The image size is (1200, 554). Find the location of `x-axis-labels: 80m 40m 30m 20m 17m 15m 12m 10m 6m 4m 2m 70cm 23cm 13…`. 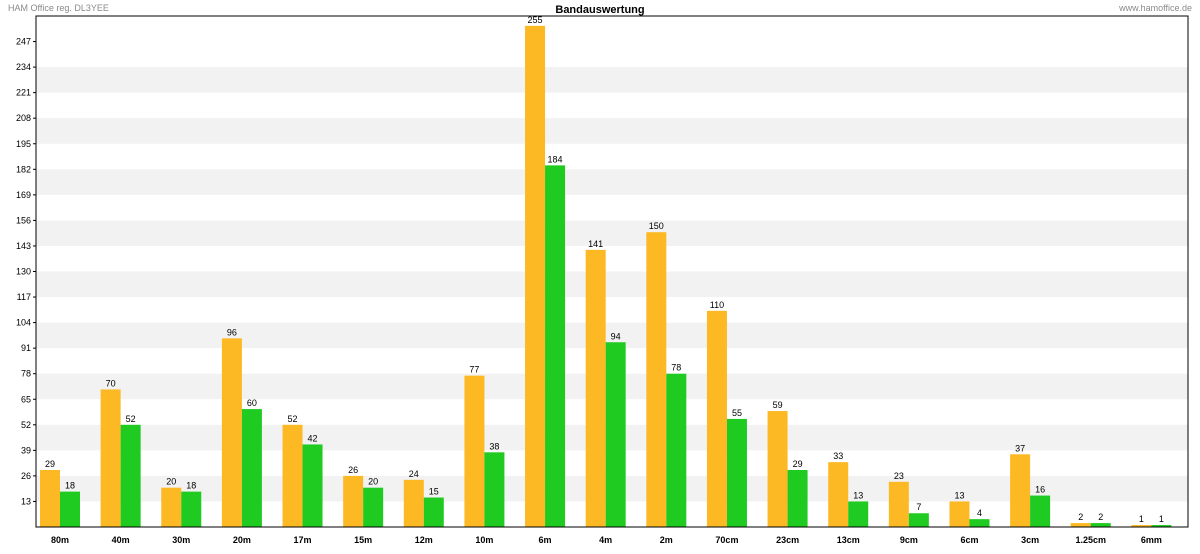

x-axis-labels: 80m 40m 30m 20m 17m 15m 12m 10m 6m 4m 2m 70cm 23cm 13… is located at coordinates (606, 540).